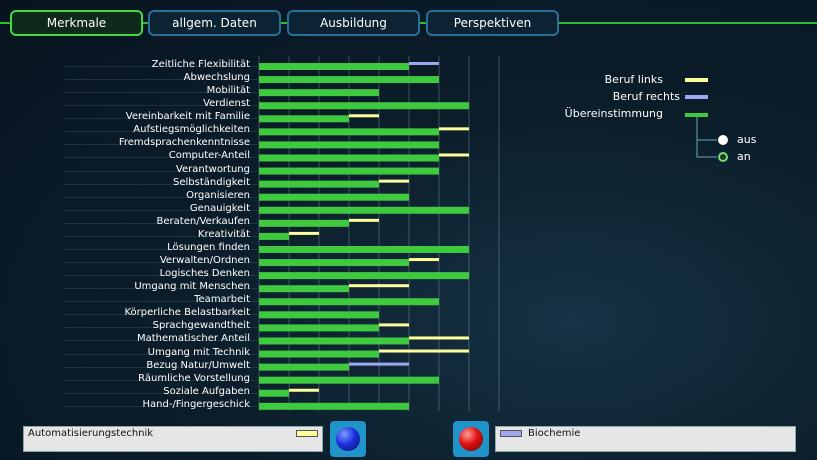  I want to click on legend-swatch-links, so click(696, 80).